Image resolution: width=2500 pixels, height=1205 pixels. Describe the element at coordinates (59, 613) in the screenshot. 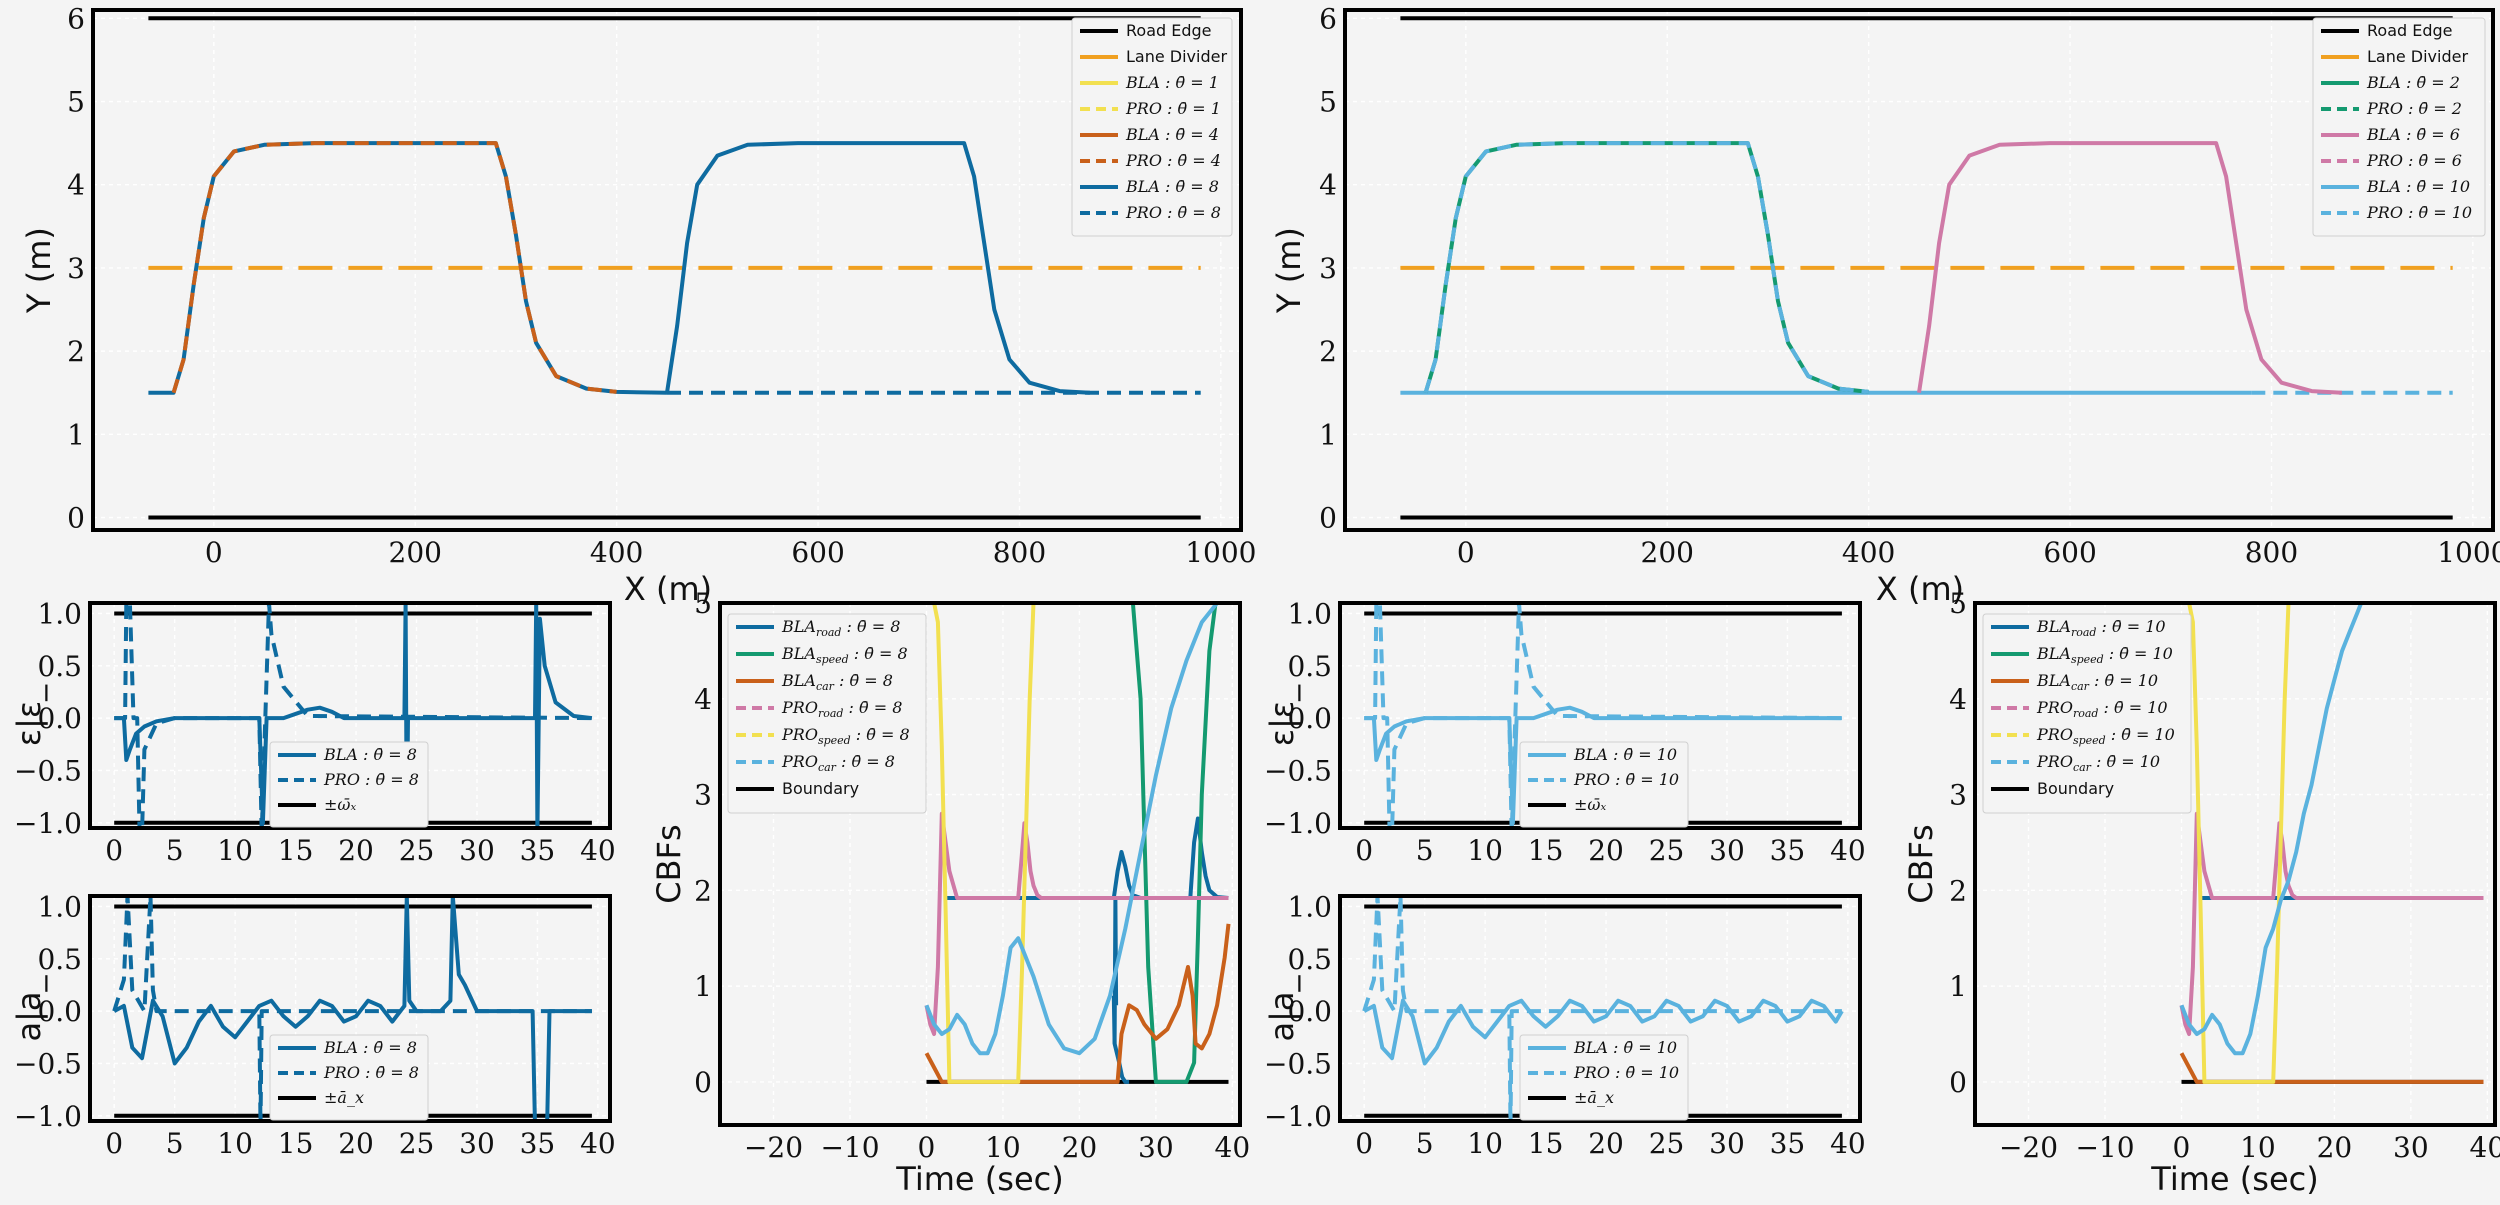

I see `y-tick-label: 1.0` at that location.